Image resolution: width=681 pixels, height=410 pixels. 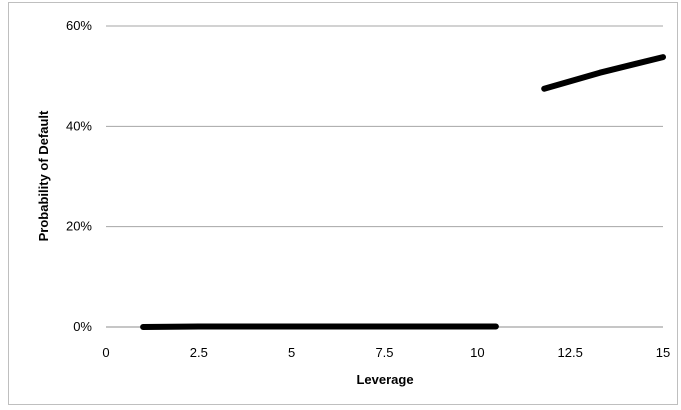 What do you see at coordinates (105, 352) in the screenshot?
I see `x-tick-label-0: 0` at bounding box center [105, 352].